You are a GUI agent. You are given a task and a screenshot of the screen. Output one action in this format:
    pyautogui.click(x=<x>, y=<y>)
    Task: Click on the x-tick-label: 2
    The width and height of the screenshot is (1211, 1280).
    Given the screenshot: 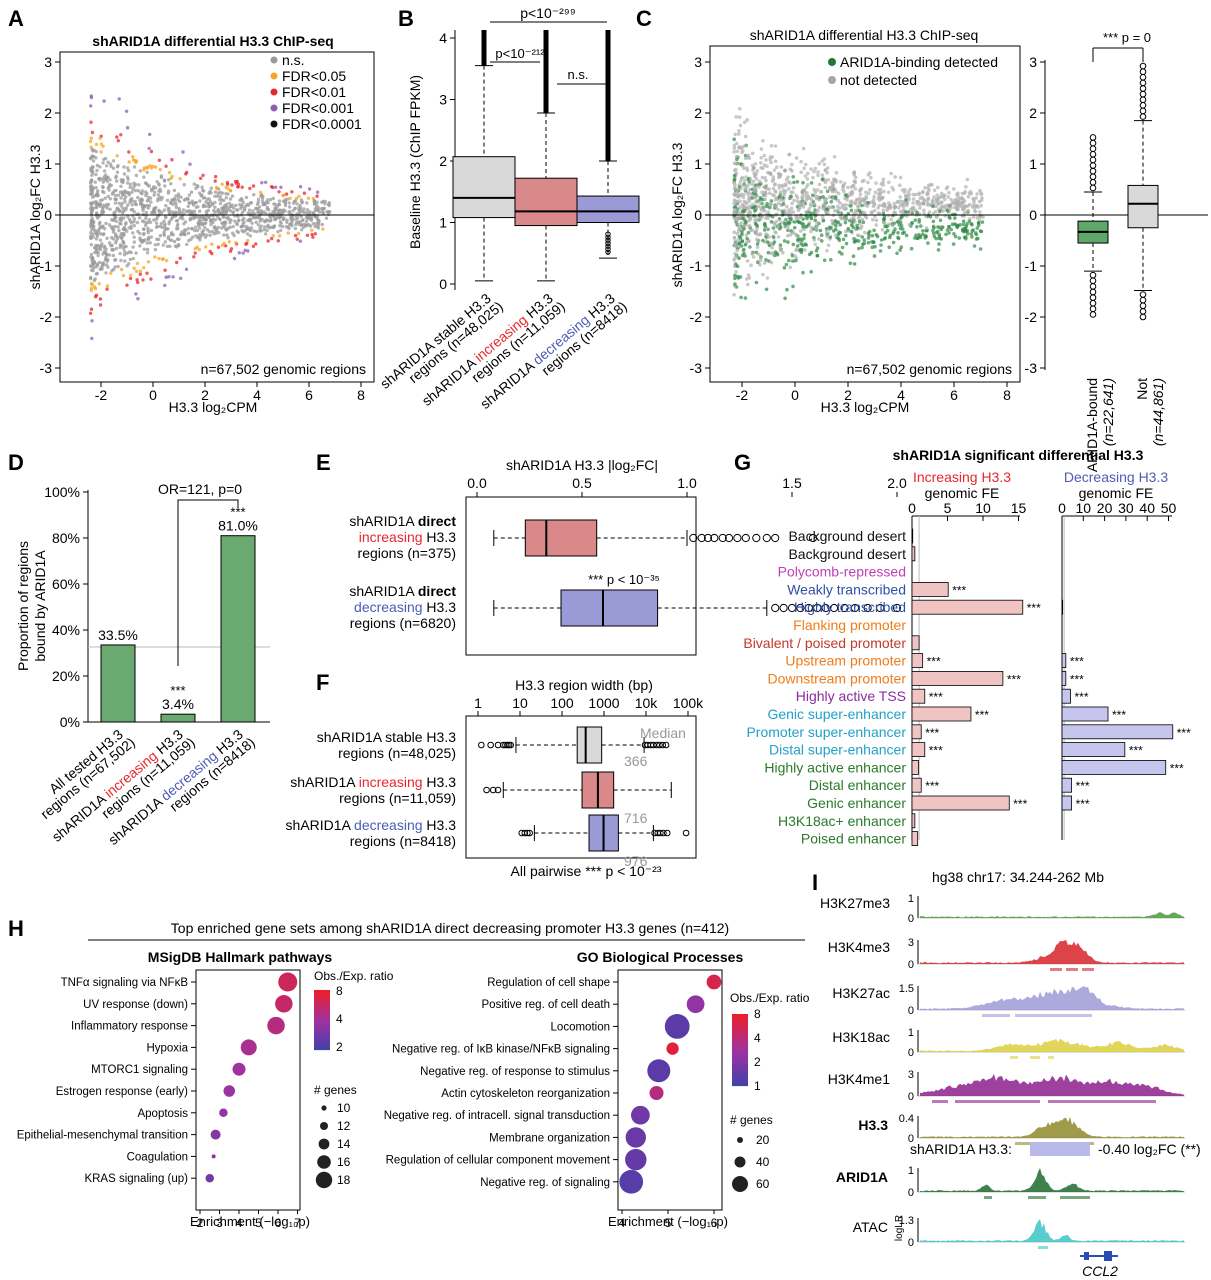 What is the action you would take?
    pyautogui.click(x=205, y=395)
    